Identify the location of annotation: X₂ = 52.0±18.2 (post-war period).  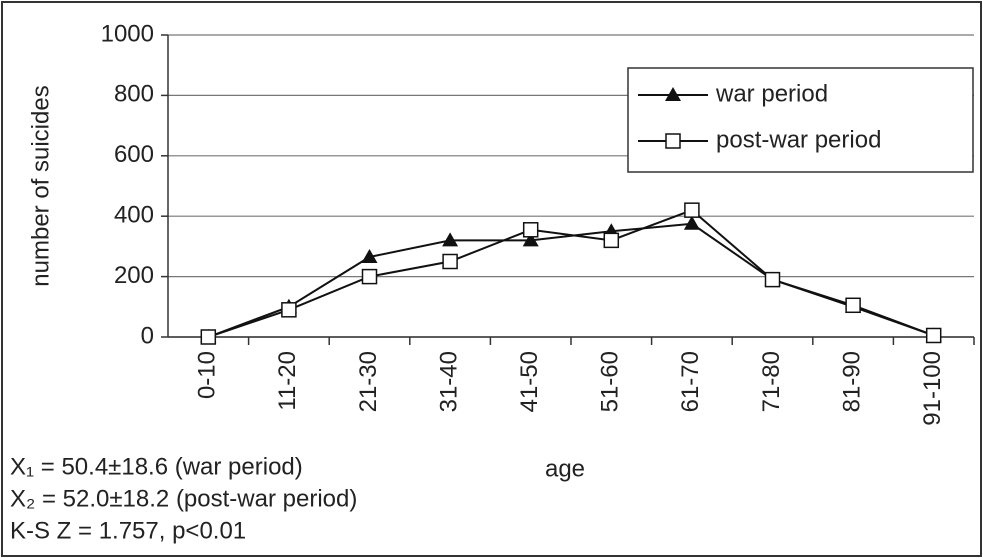
(183, 498).